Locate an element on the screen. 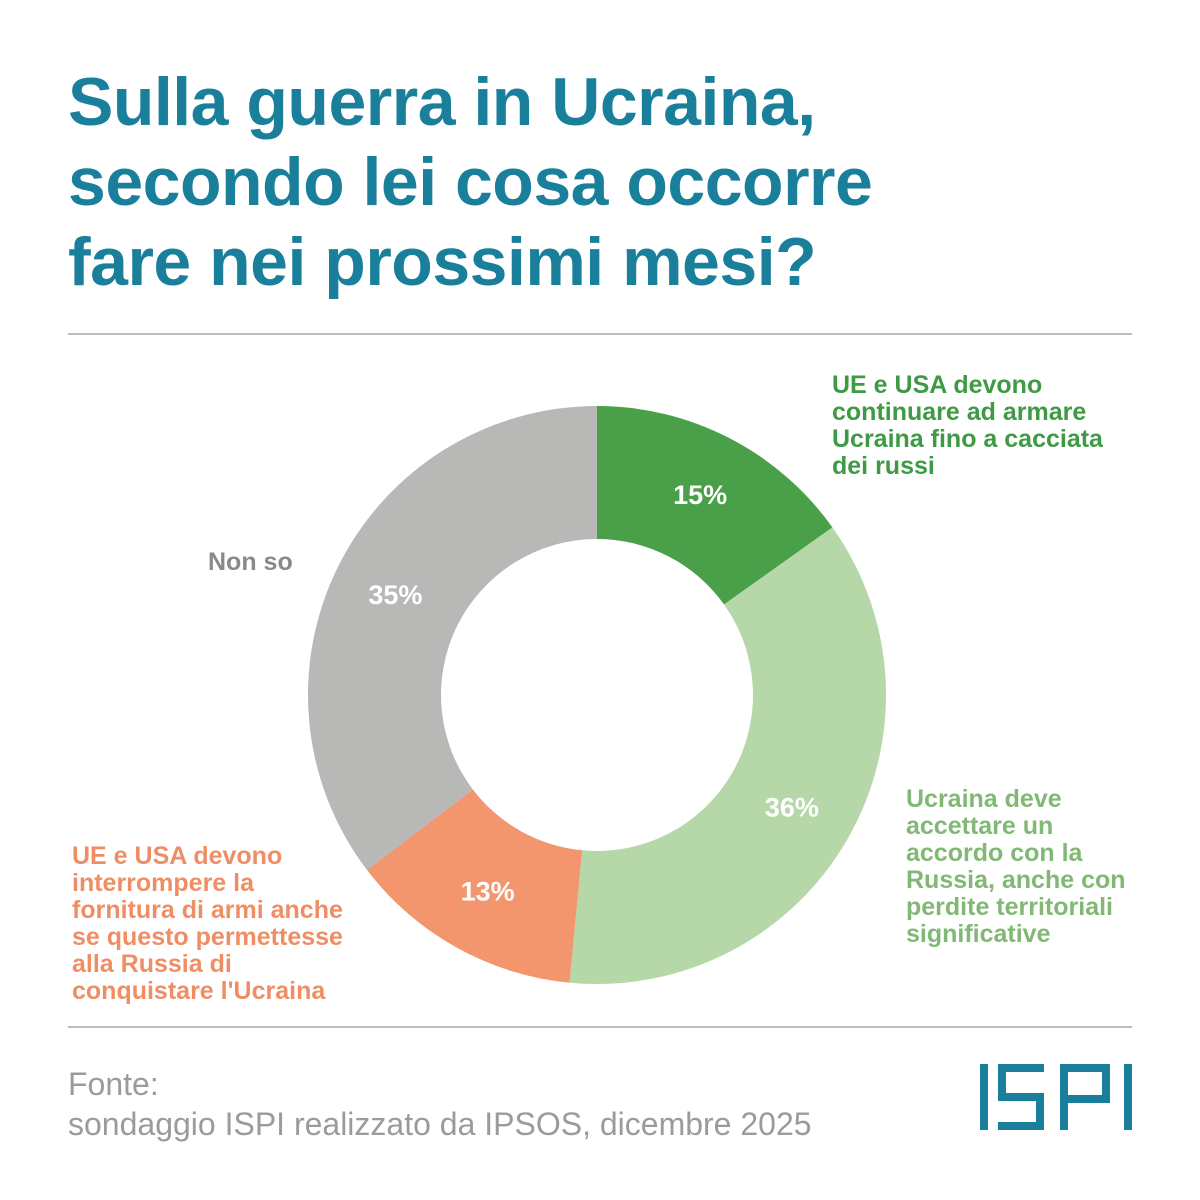 This screenshot has height=1200, width=1200. category-line: fornitura di armi anche is located at coordinates (207, 910).